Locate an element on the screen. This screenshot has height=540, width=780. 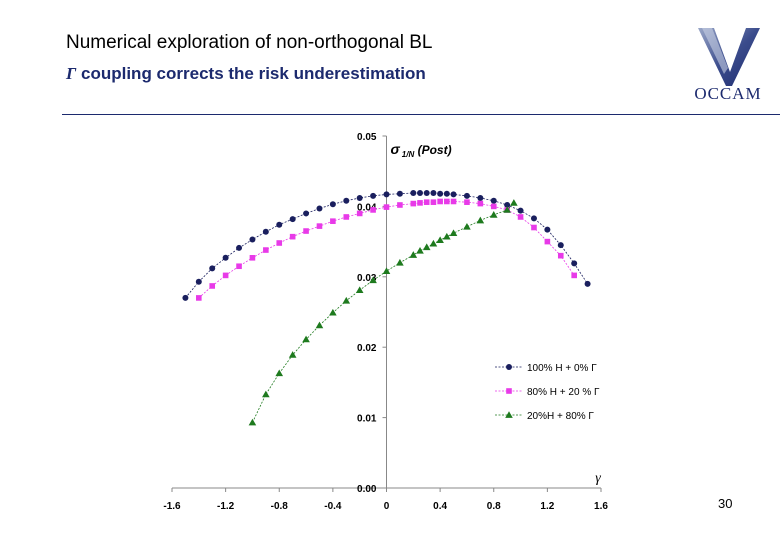
x-tick-label: -0.4 is located at coordinates (333, 506).